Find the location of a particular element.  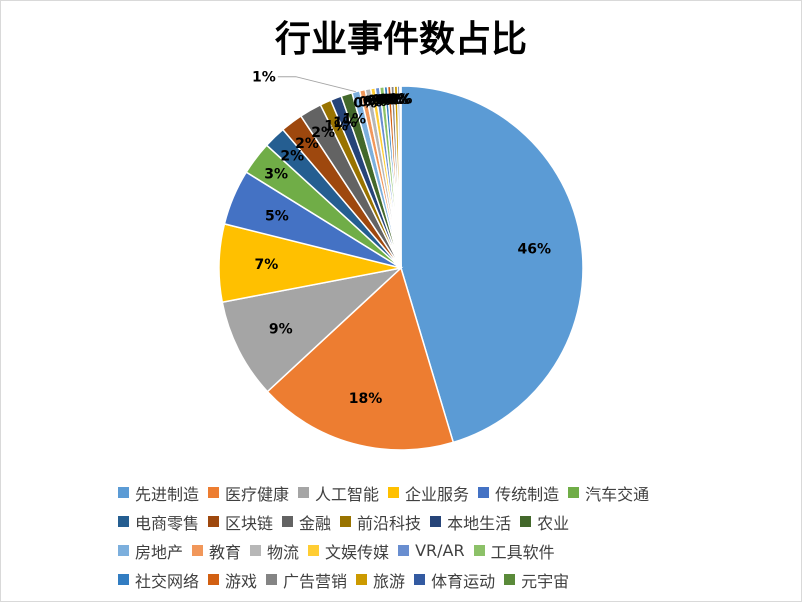

chart-title: 行业事件数占比 is located at coordinates (400, 39).